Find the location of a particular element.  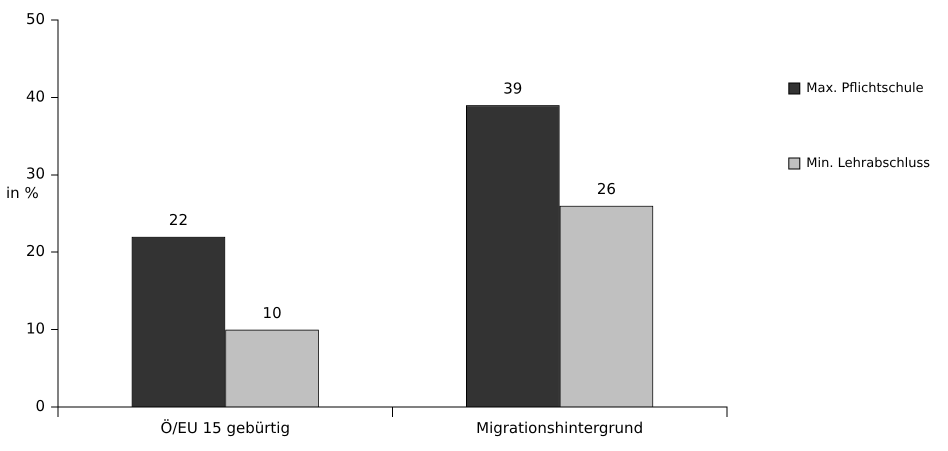

y-tick-label: 30 is located at coordinates (36, 173).